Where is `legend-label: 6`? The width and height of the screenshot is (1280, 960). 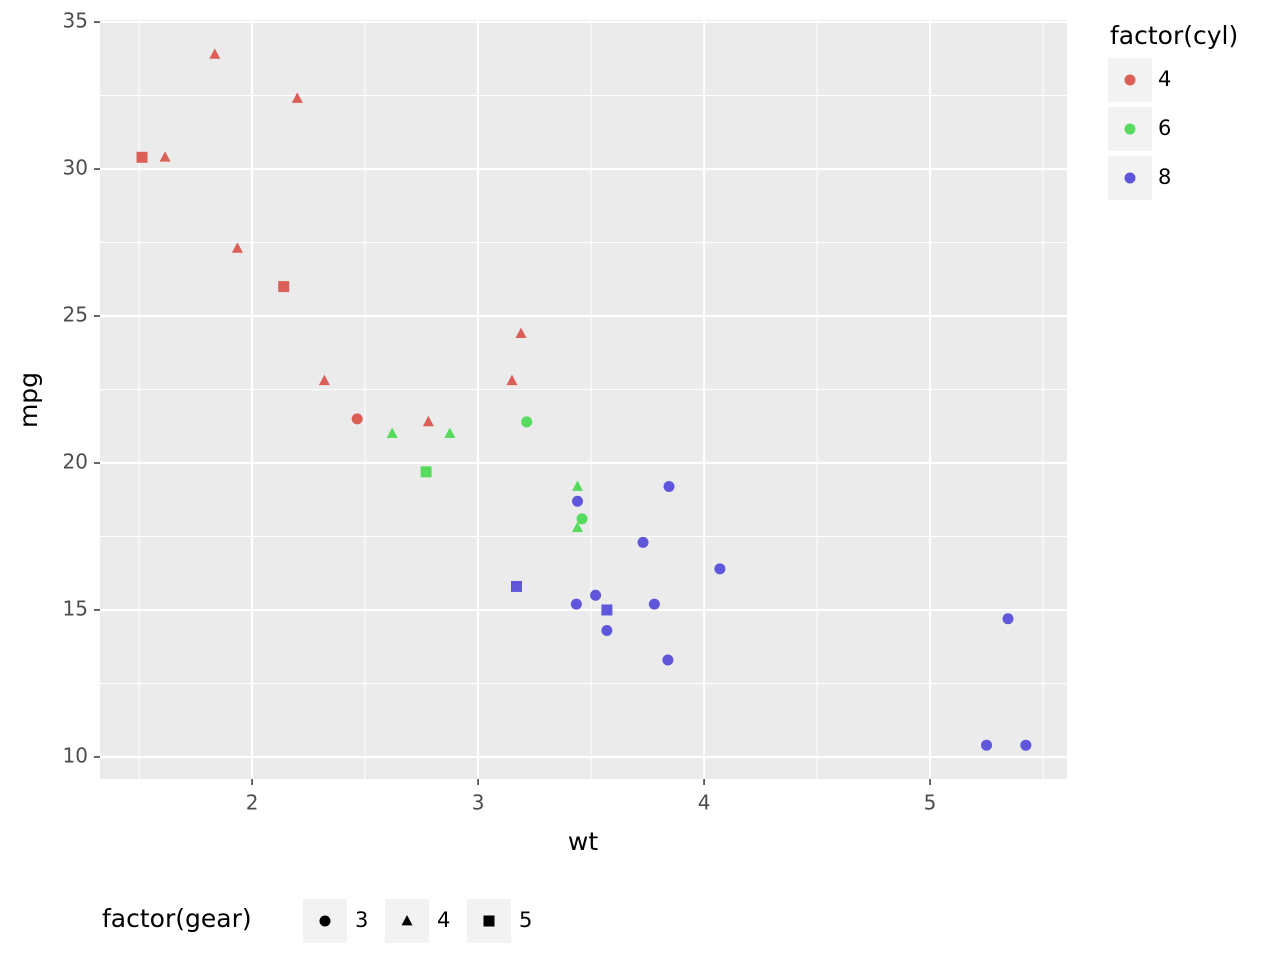 legend-label: 6 is located at coordinates (1164, 128).